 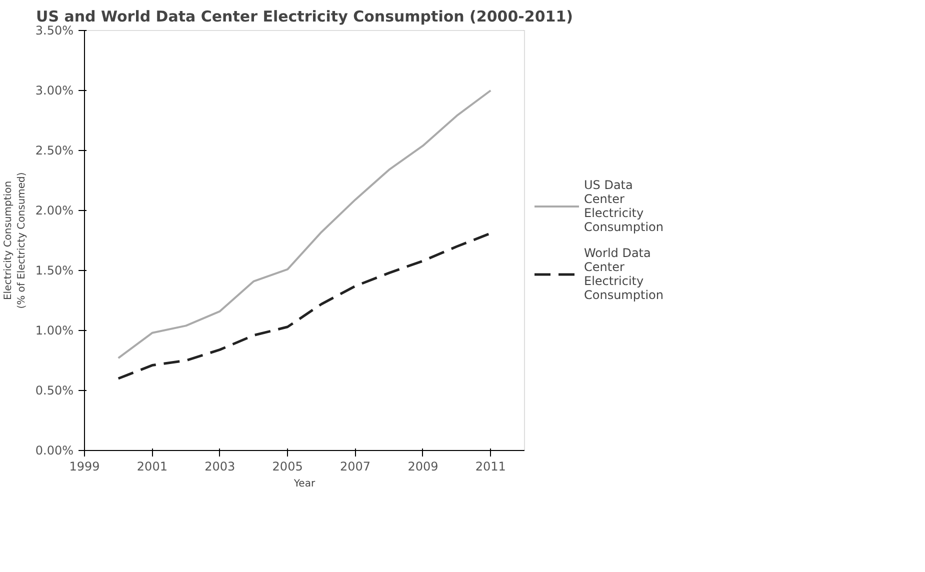 What do you see at coordinates (490, 467) in the screenshot?
I see `x-tick-label: 2011` at bounding box center [490, 467].